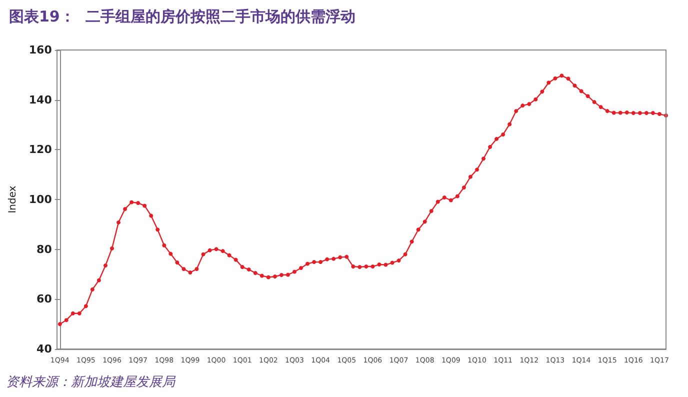  What do you see at coordinates (40, 99) in the screenshot?
I see `y-tick-label: 140` at bounding box center [40, 99].